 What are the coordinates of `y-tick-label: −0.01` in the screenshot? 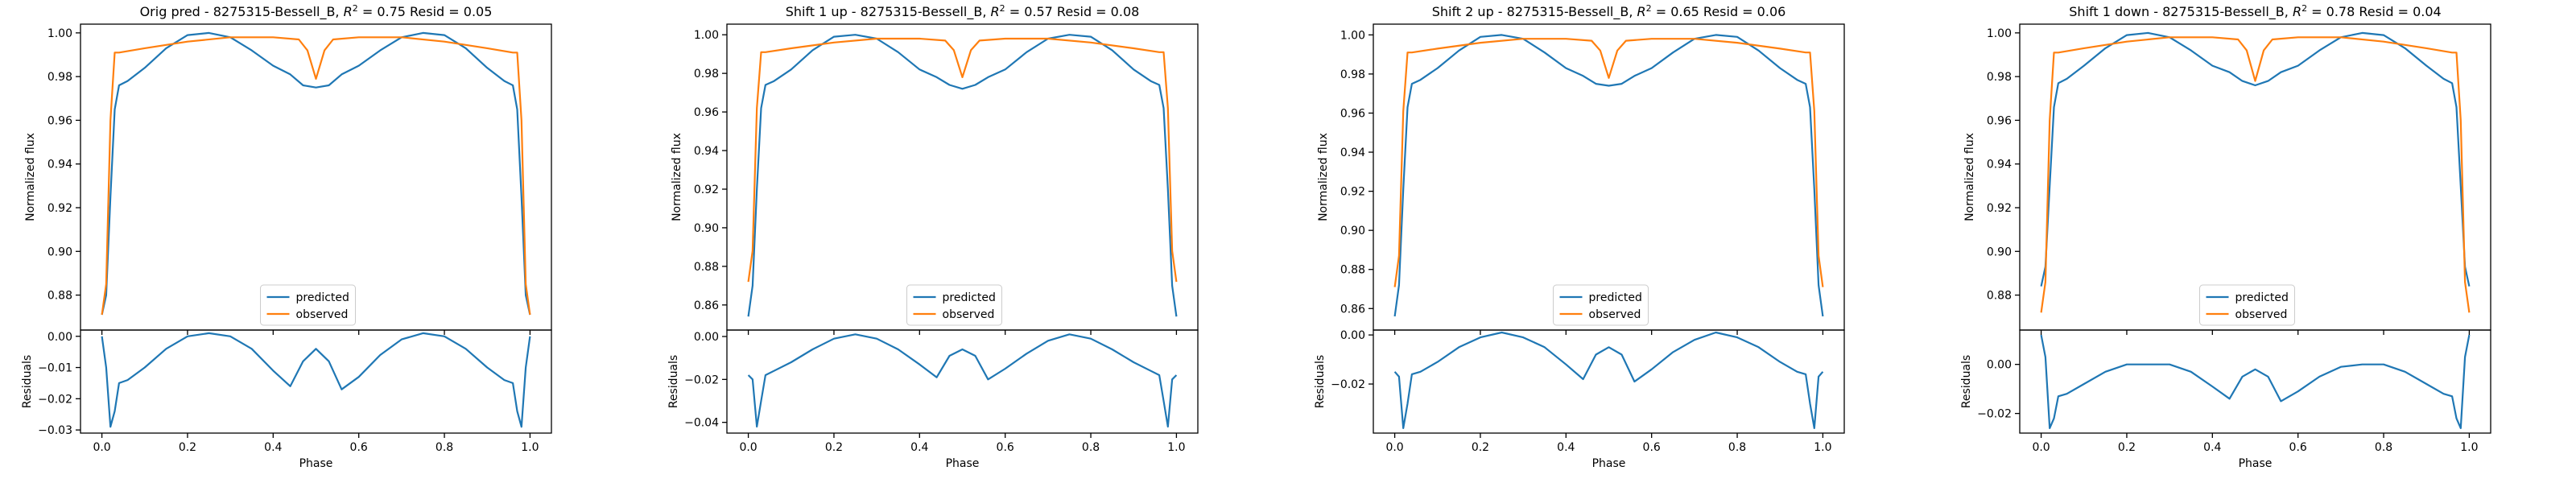 It's located at (55, 368).